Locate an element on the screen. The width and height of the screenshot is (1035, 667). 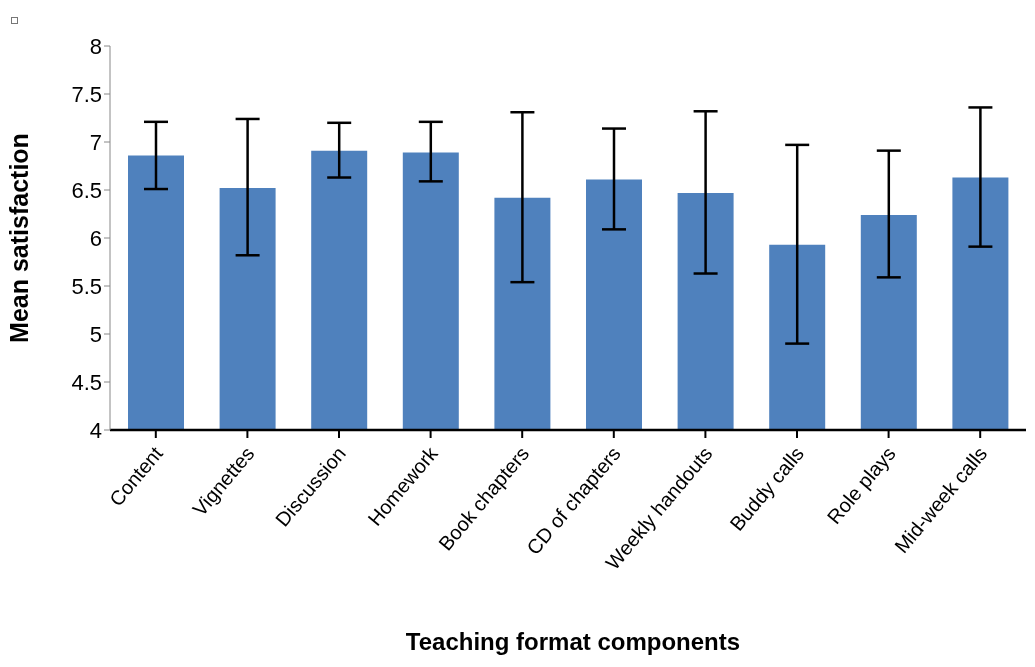
y-tick-label: 6.5 is located at coordinates (86, 190).